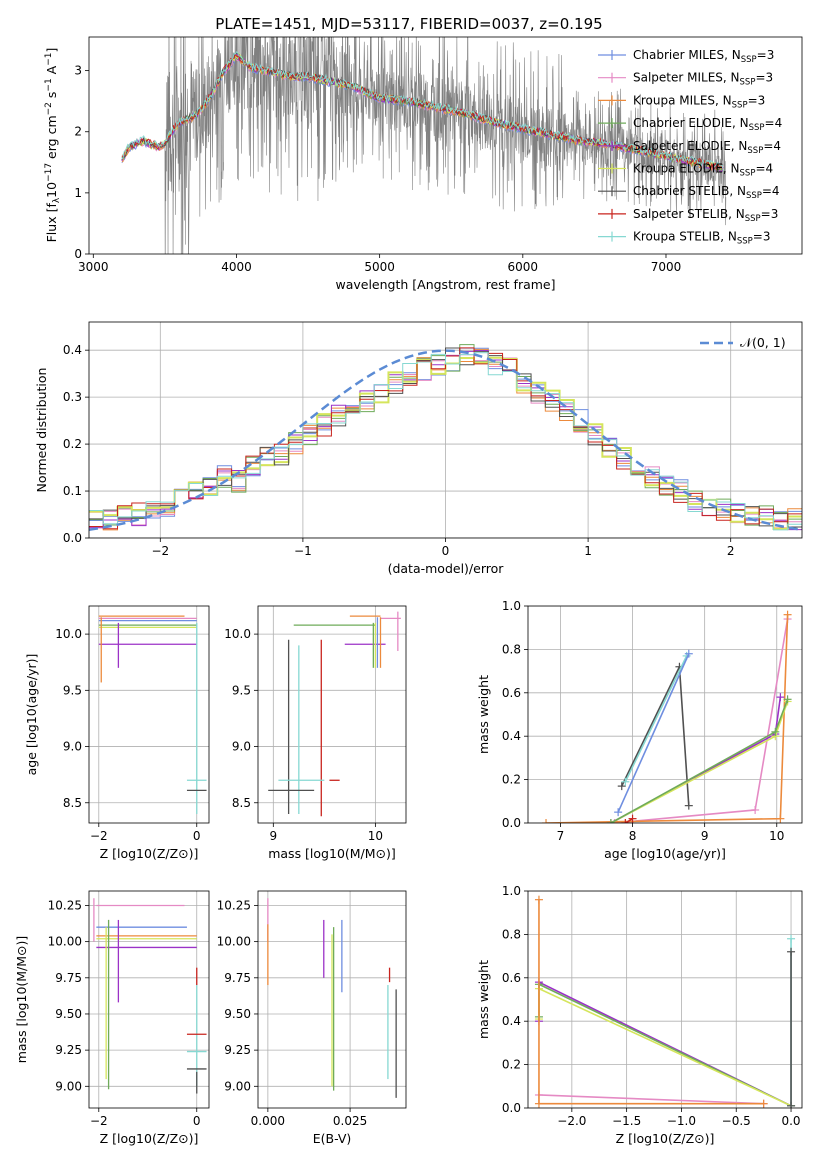 This screenshot has width=819, height=1170. Describe the element at coordinates (687, 55) in the screenshot. I see `legend-text: Chabrier MILES, N` at that location.